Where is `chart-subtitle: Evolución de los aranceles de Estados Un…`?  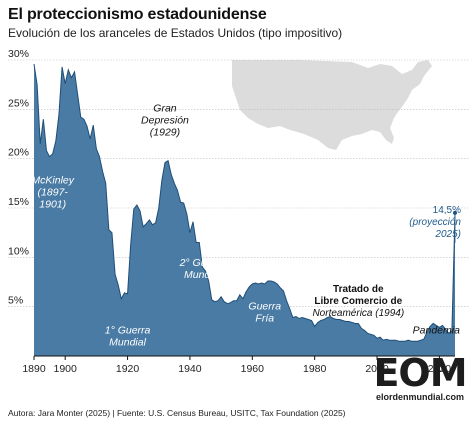
chart-subtitle: Evolución de los aranceles de Estados Un… is located at coordinates (175, 33).